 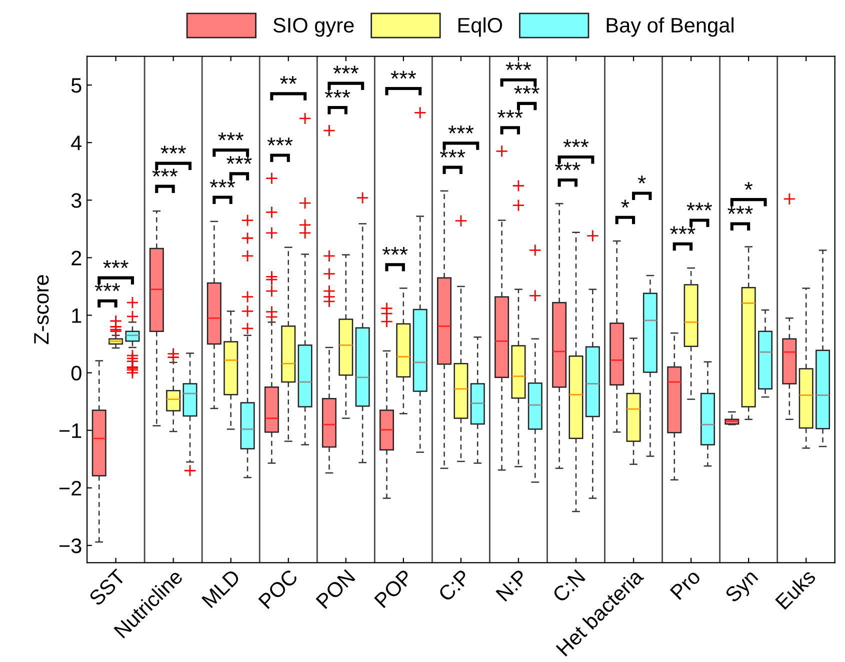 What do you see at coordinates (70, 488) in the screenshot?
I see `y-tick-label: −2` at bounding box center [70, 488].